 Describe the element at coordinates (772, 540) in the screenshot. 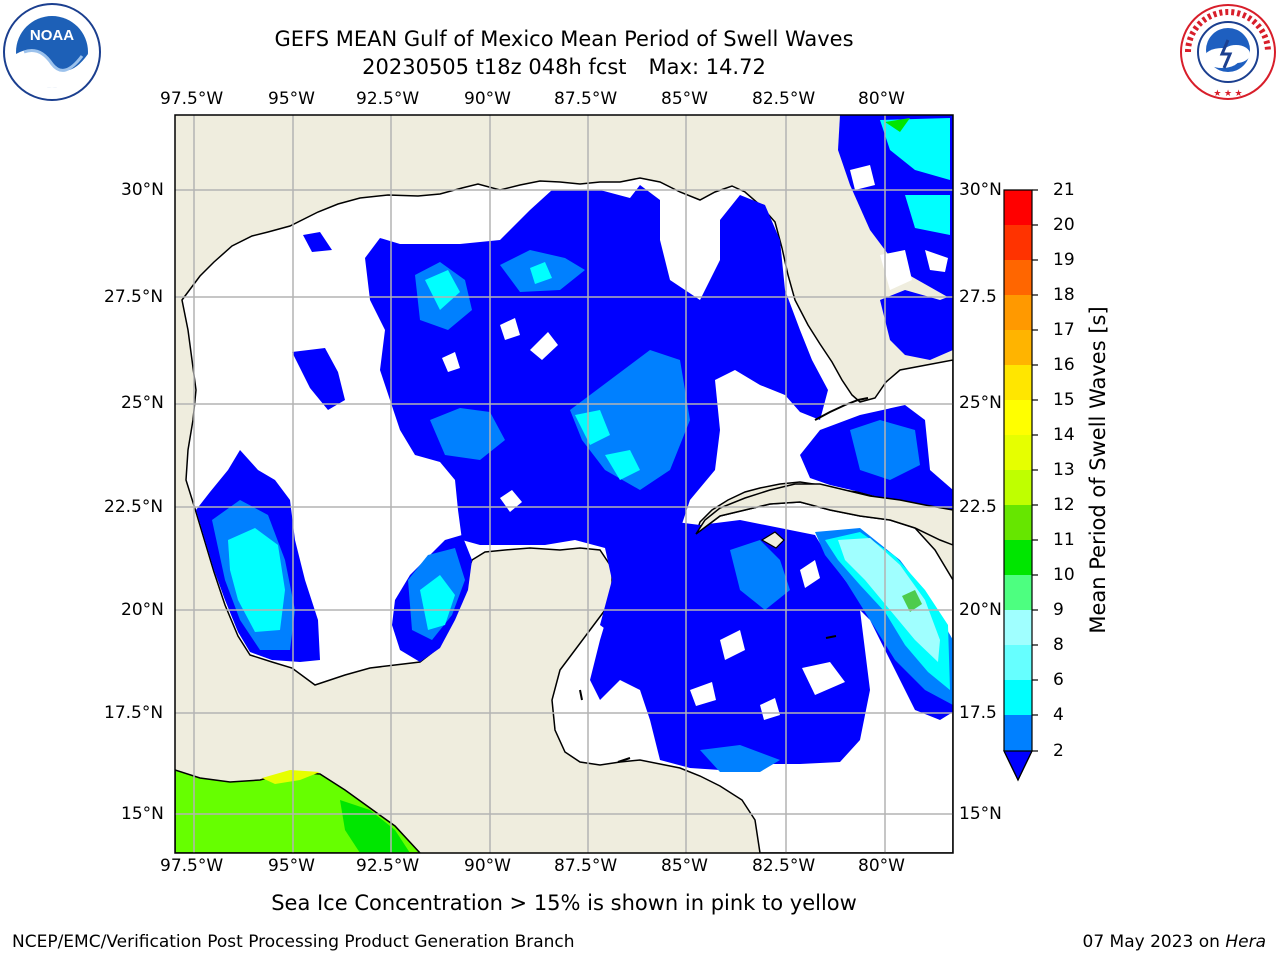

I see `isle-of-youth` at that location.